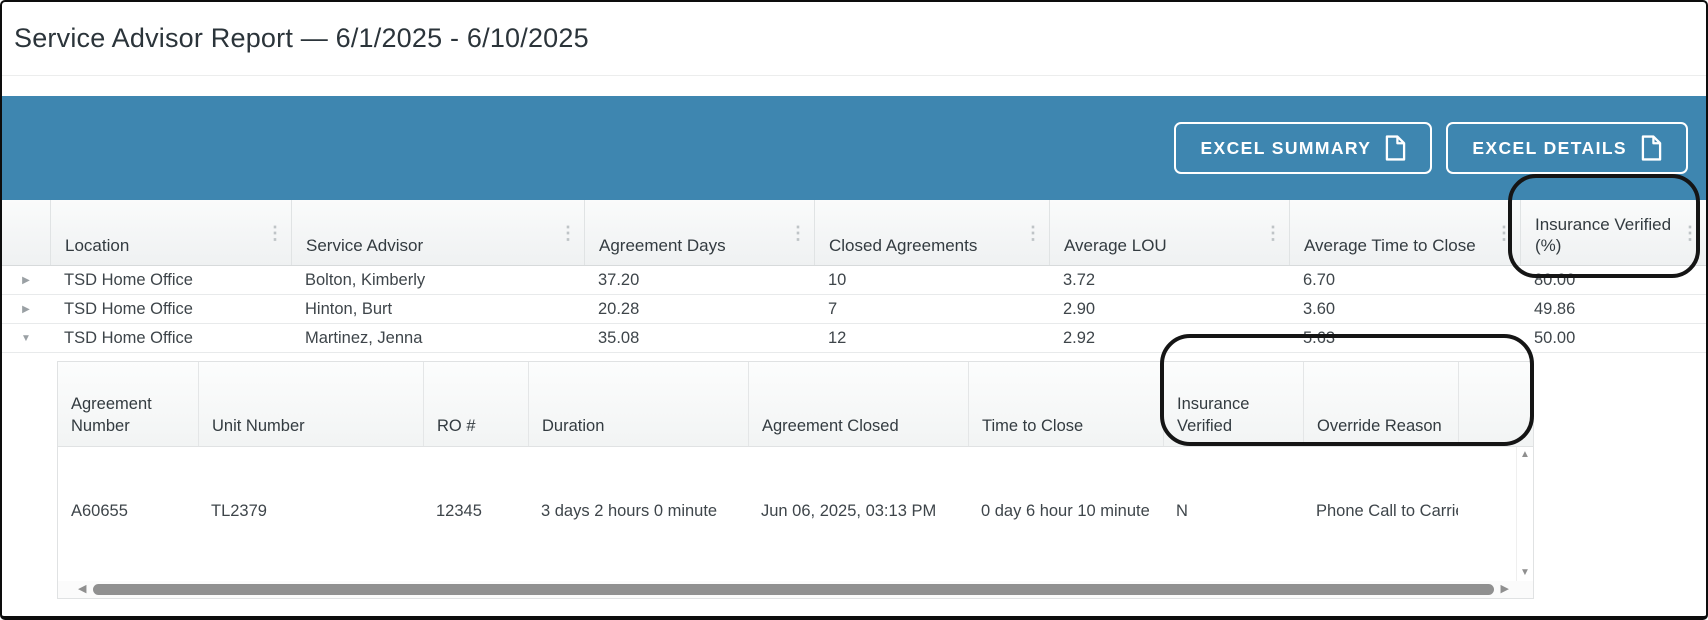  I want to click on average-time-to-close-cell: 3.60, so click(1319, 308).